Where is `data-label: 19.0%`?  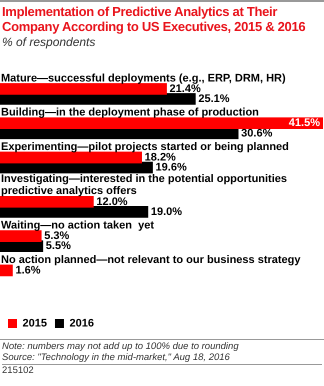
data-label: 19.0% is located at coordinates (166, 212).